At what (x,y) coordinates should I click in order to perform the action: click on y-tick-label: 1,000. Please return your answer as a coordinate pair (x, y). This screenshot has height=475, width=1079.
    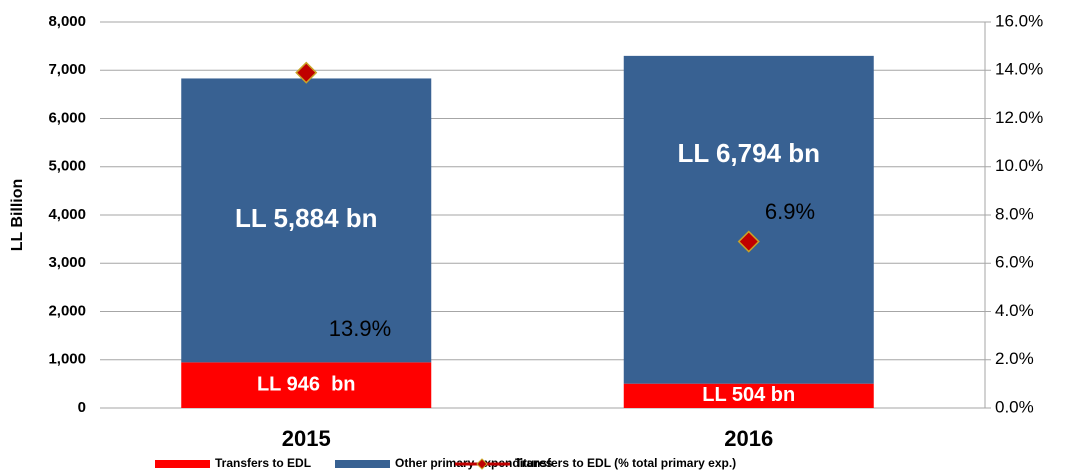
    Looking at the image, I should click on (67, 359).